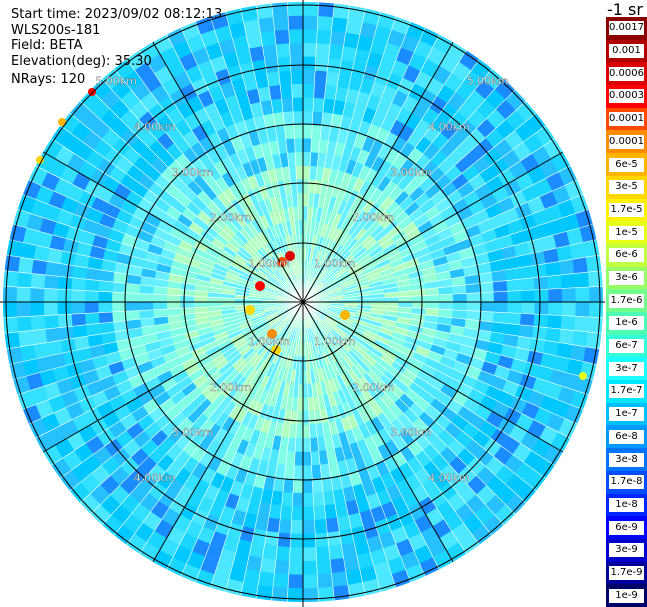 This screenshot has height=607, width=647. Describe the element at coordinates (626, 346) in the screenshot. I see `colorbar-tick-label: 6e-7` at that location.